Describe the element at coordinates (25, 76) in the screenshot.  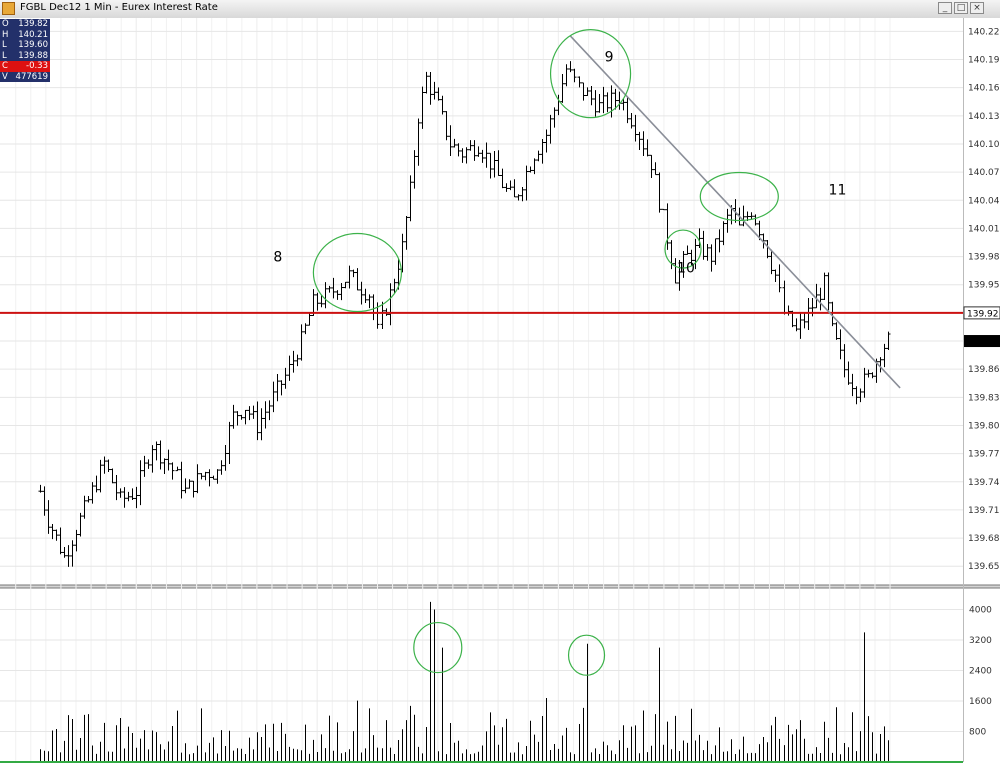
I see `ohlc-volume: V 477619` at that location.